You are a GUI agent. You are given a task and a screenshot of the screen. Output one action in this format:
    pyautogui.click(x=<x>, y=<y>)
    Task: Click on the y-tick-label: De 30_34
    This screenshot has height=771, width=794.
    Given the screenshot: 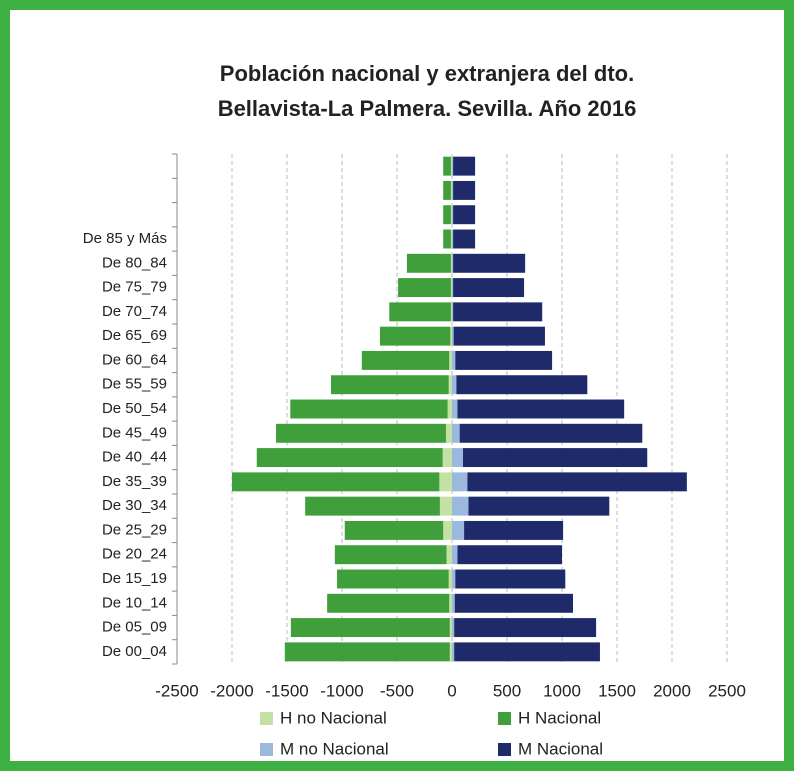 What is the action you would take?
    pyautogui.click(x=134, y=505)
    